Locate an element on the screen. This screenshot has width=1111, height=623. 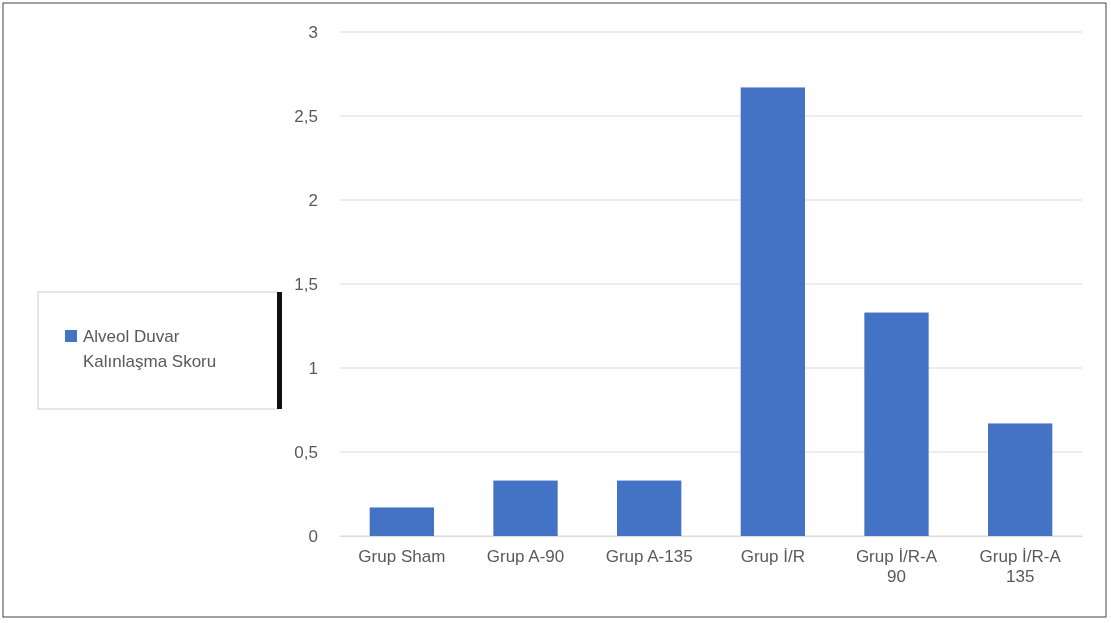
legend-label: Alveol Duvar Kalınlaşma Skoru is located at coordinates (150, 349).